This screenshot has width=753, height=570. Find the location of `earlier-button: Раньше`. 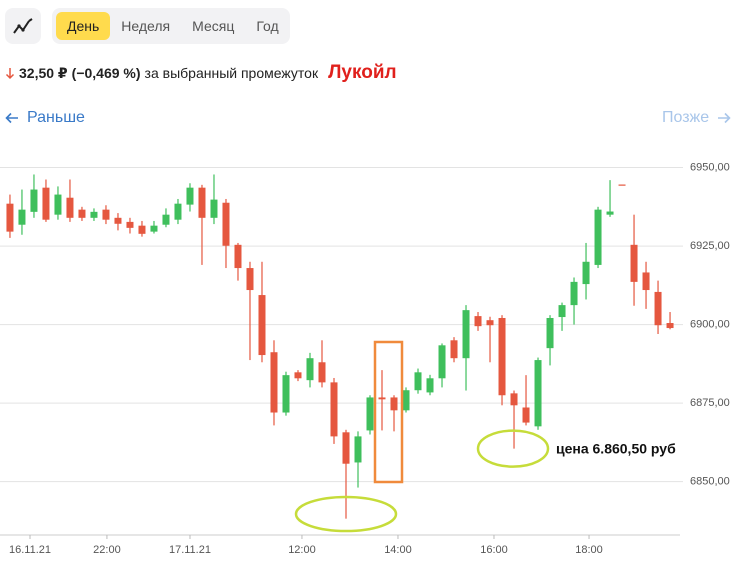

earlier-button: Раньше is located at coordinates (45, 118).